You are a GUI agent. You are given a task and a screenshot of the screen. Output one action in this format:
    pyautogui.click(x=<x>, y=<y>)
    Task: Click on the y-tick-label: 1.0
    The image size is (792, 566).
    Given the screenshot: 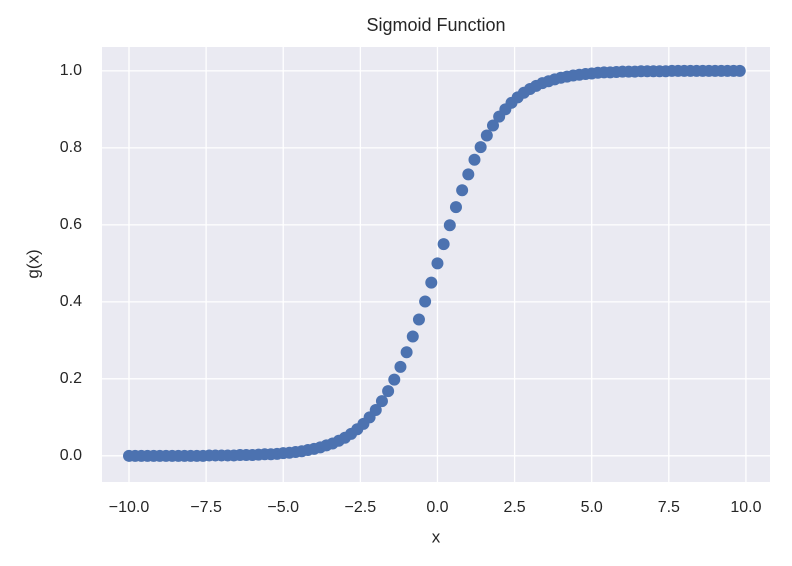 What is the action you would take?
    pyautogui.click(x=71, y=70)
    